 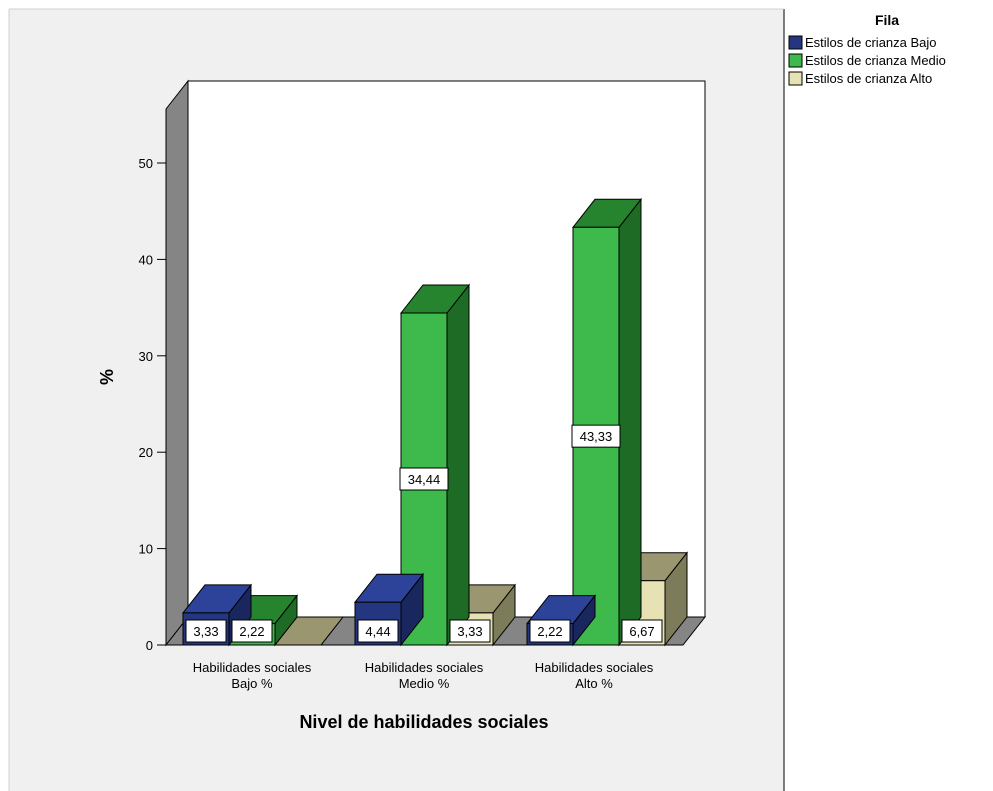 What do you see at coordinates (146, 356) in the screenshot?
I see `y-tick-label: 30` at bounding box center [146, 356].